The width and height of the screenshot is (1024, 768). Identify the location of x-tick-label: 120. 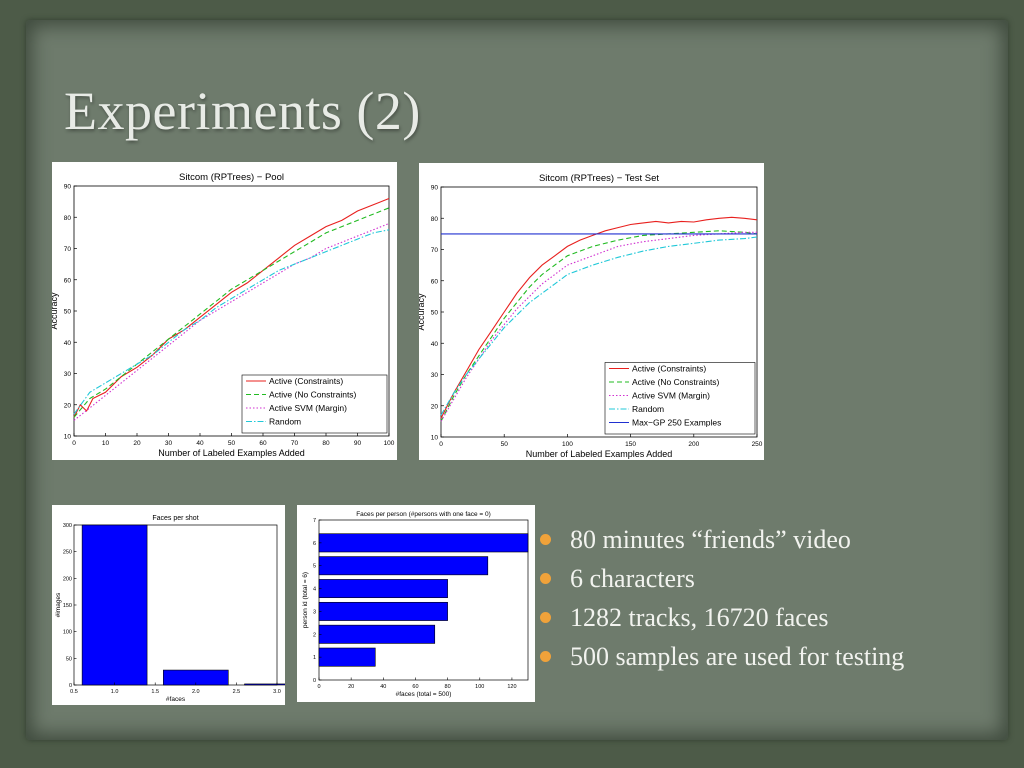
(511, 687).